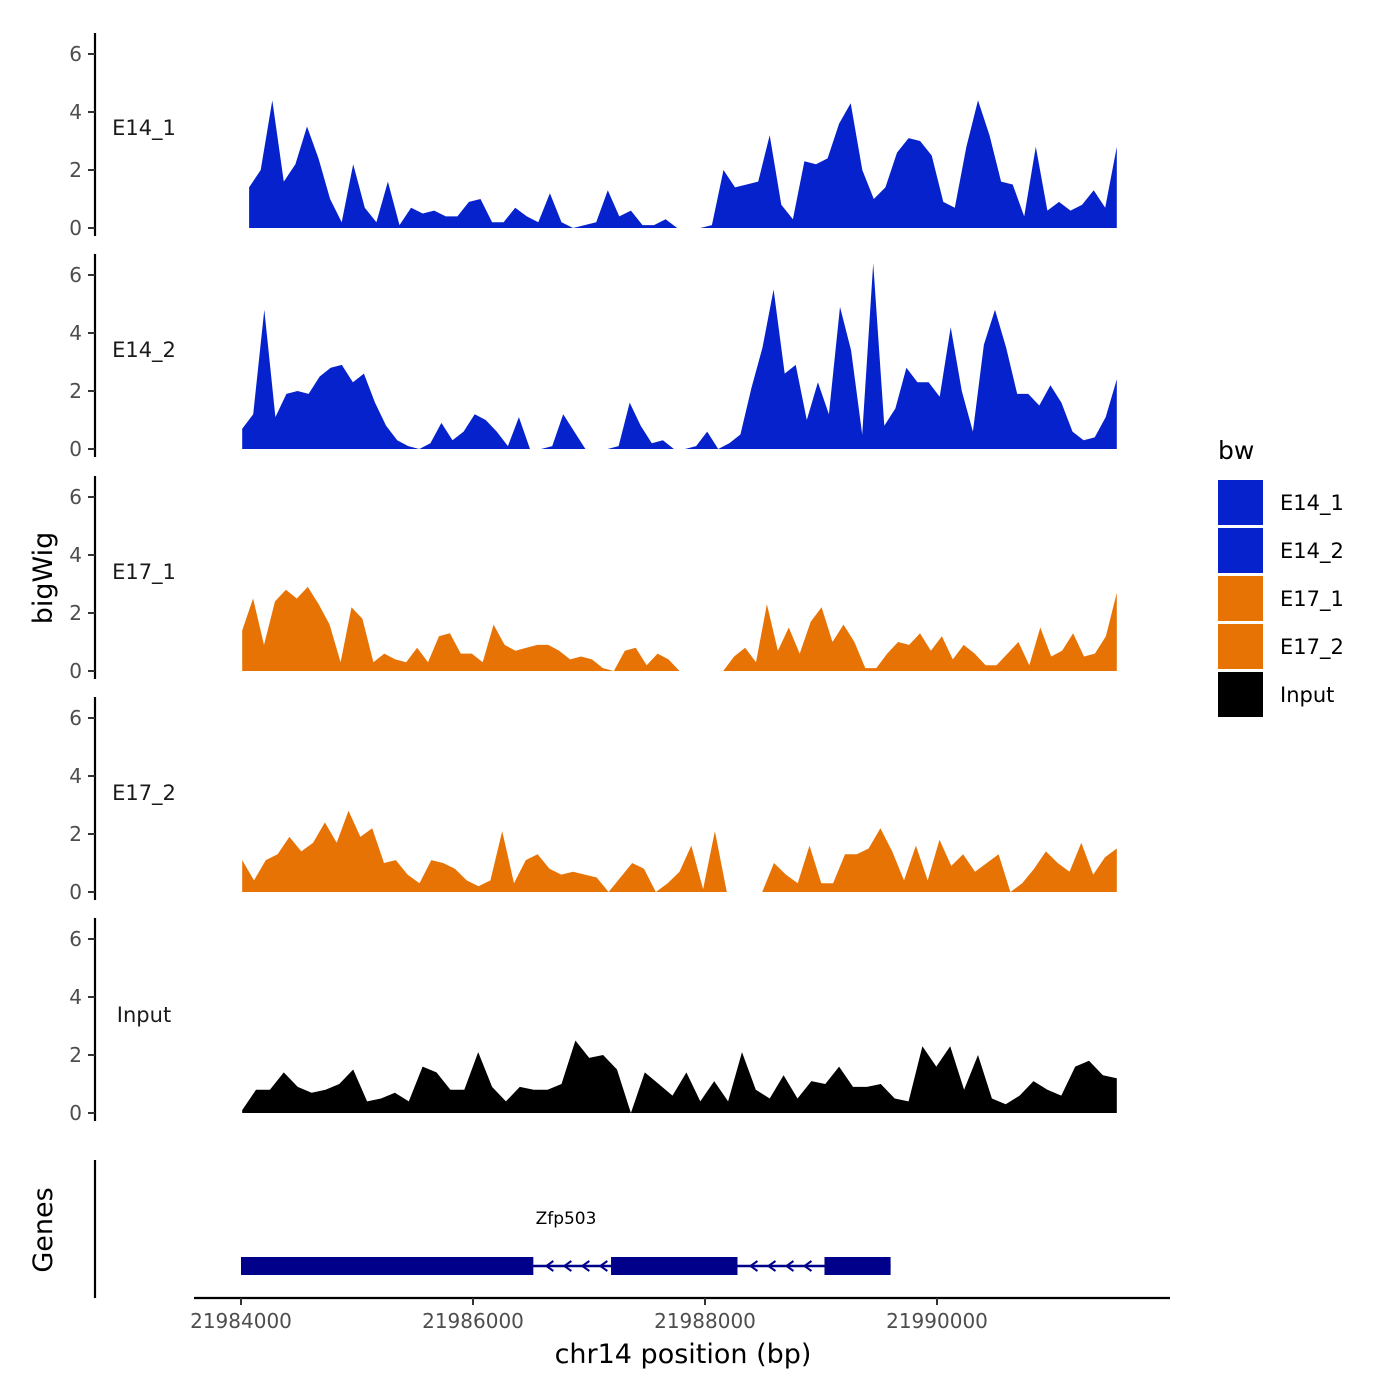 The image size is (1400, 1400). Describe the element at coordinates (1312, 599) in the screenshot. I see `legend-label: E17_1` at that location.